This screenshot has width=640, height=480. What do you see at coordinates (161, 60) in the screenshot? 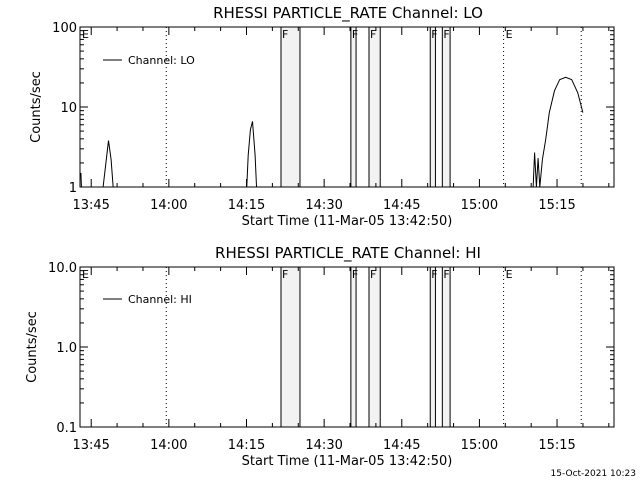
I see `legend-entry-label: Channel: LO` at bounding box center [161, 60].